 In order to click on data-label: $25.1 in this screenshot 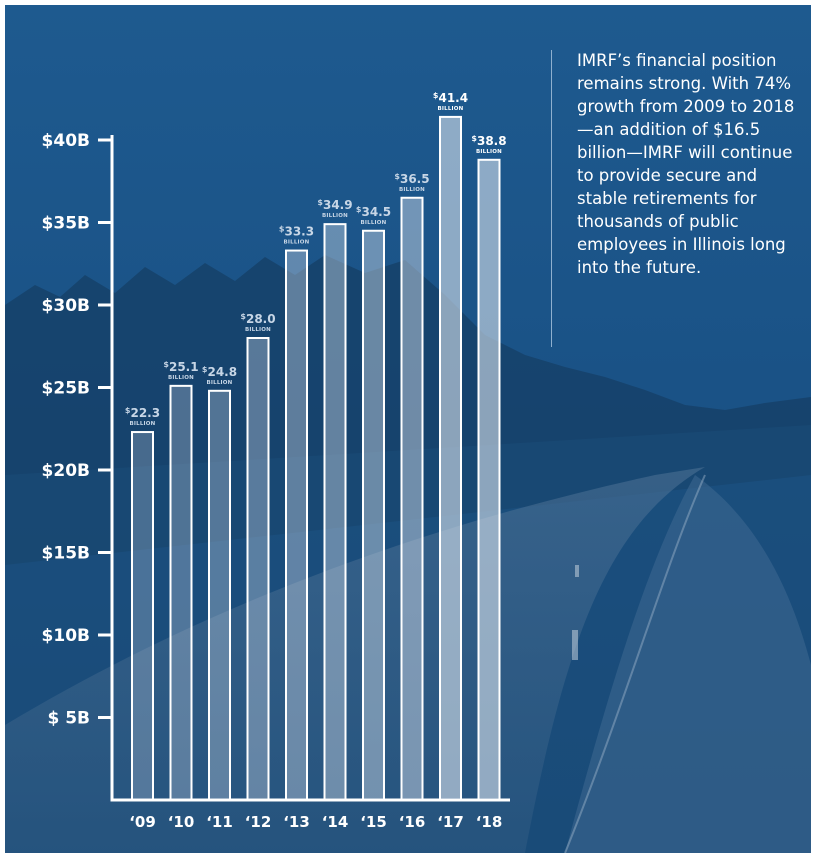, I will do `click(180, 367)`.